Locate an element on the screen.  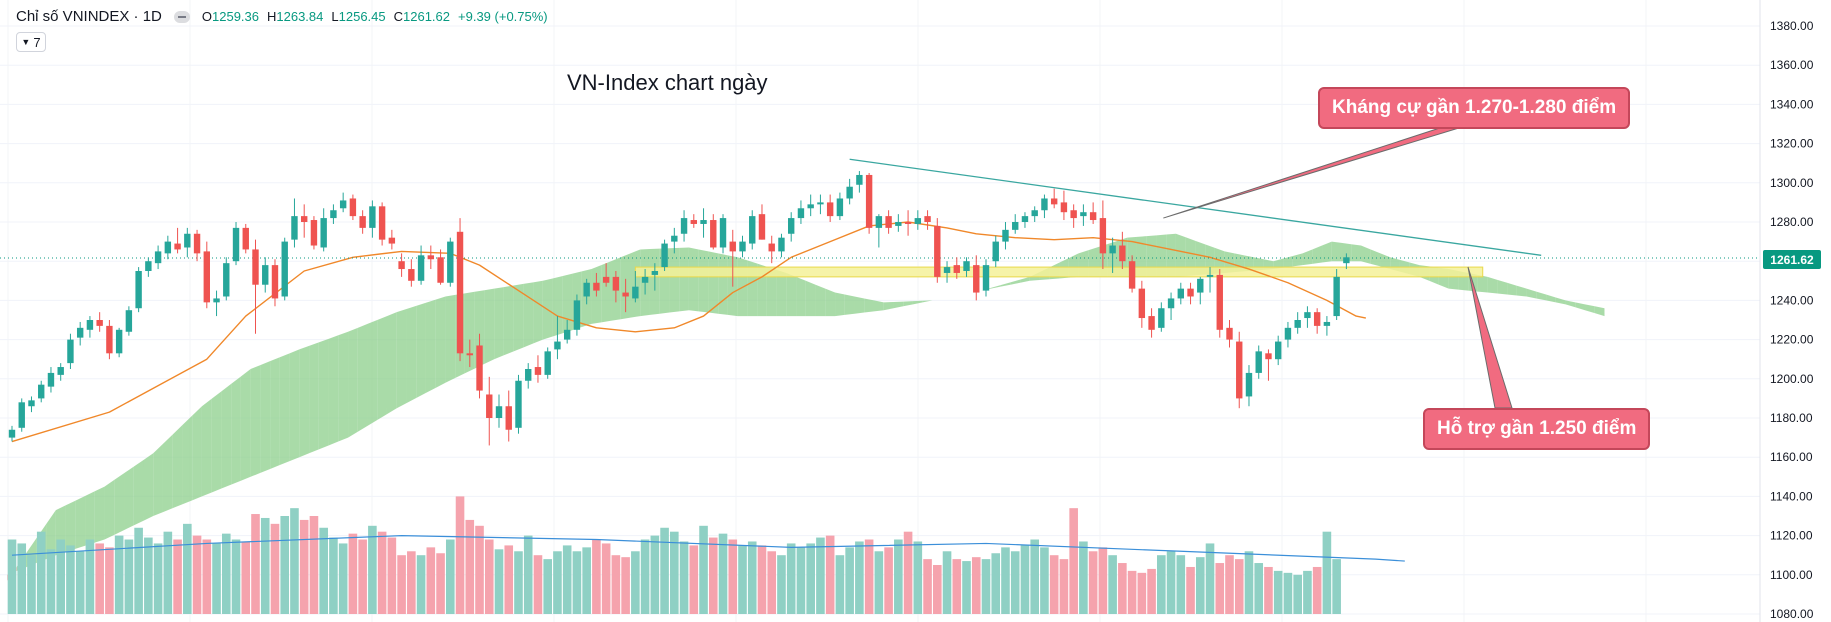
open-label: O is located at coordinates (206, 16).